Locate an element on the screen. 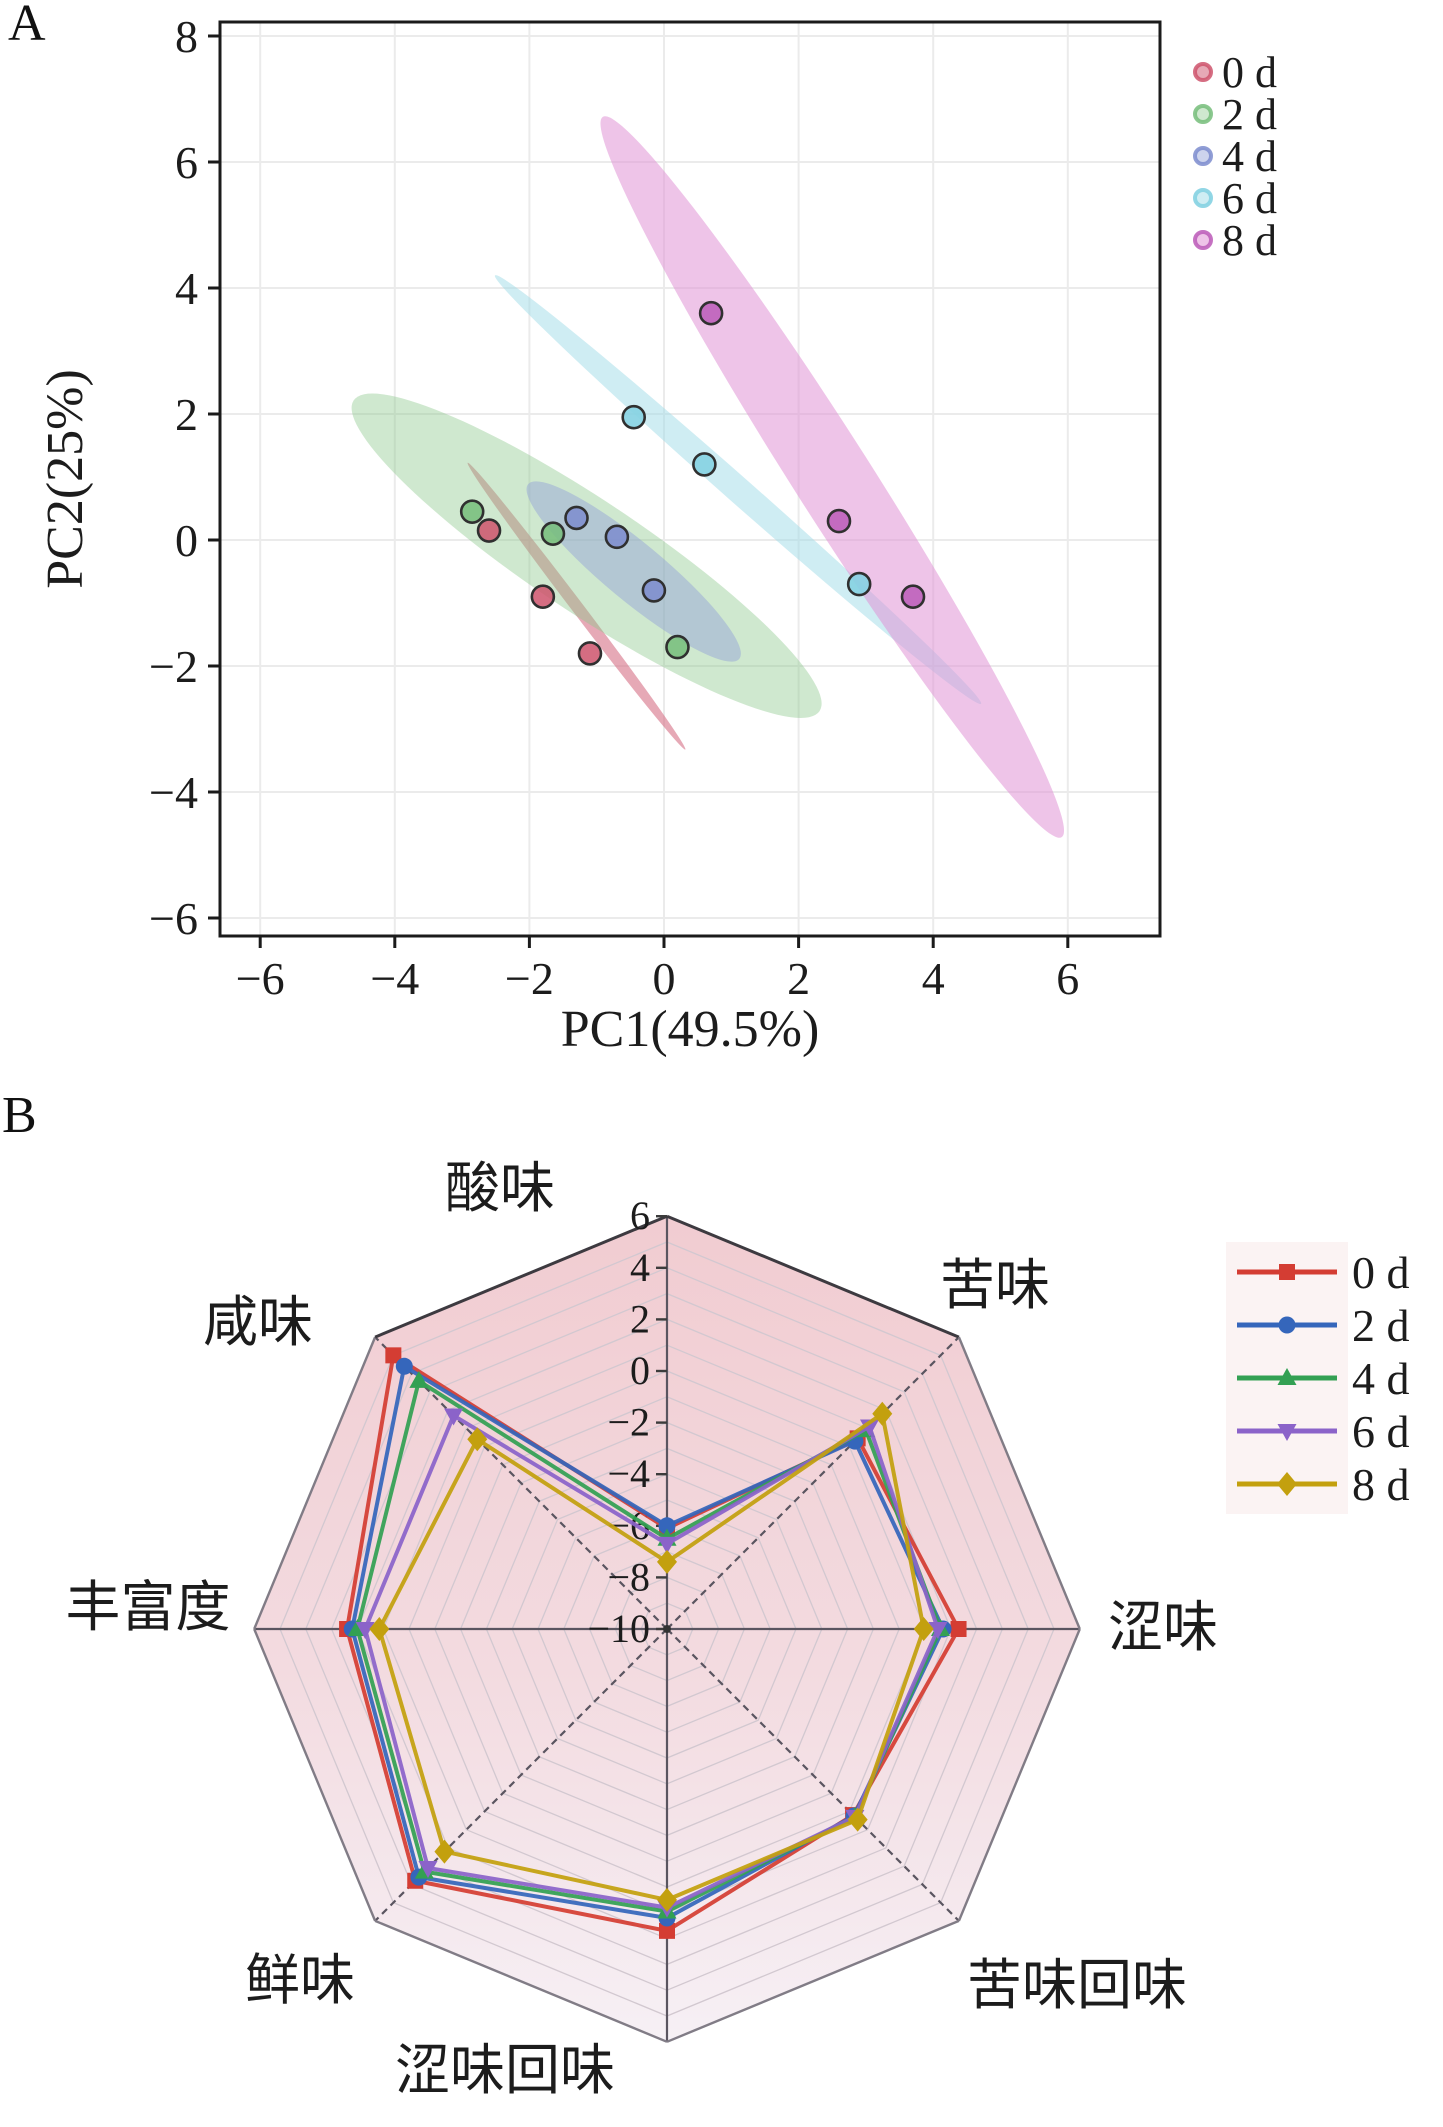 Image resolution: width=1443 pixels, height=2127 pixels. pca-legend: 0 d2 d4 d6 d8 d is located at coordinates (1235, 156).